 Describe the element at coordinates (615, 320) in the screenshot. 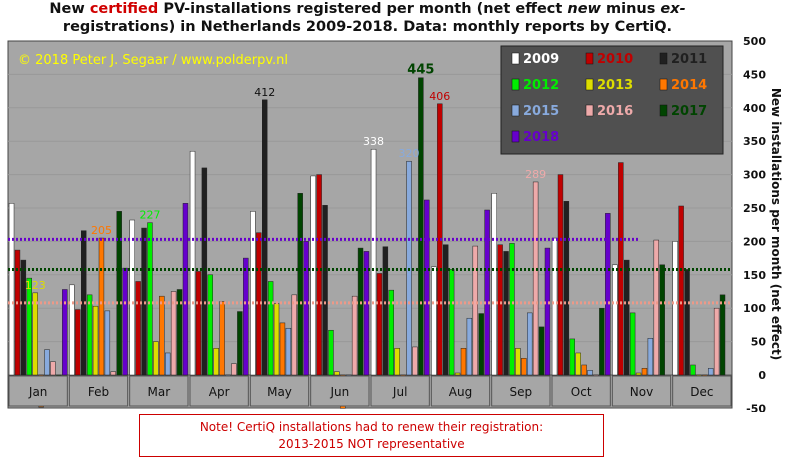

I see `bar-2009-nov` at that location.